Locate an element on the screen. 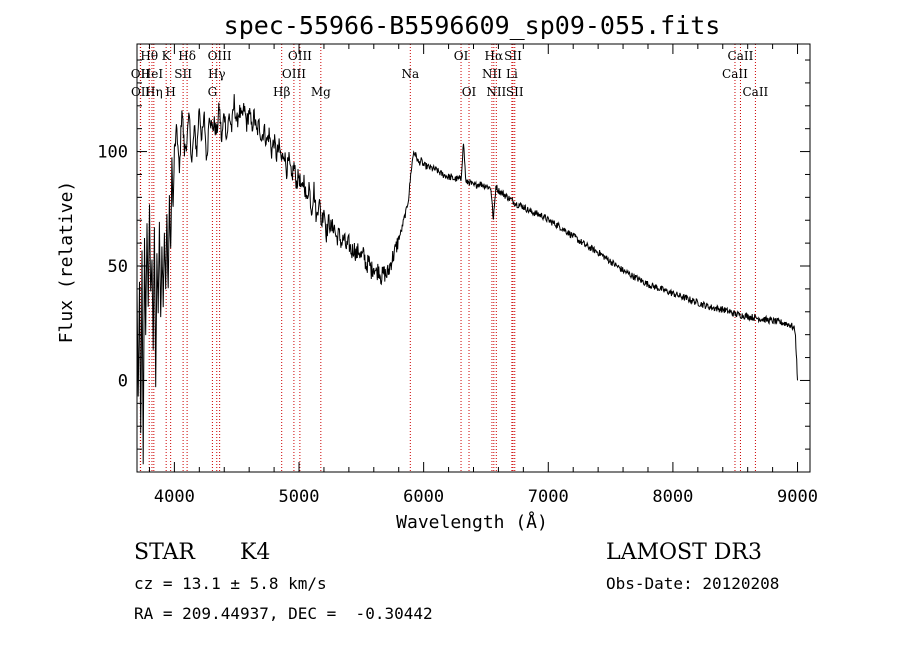 The height and width of the screenshot is (649, 900). line-label-22: Hβ is located at coordinates (281, 92).